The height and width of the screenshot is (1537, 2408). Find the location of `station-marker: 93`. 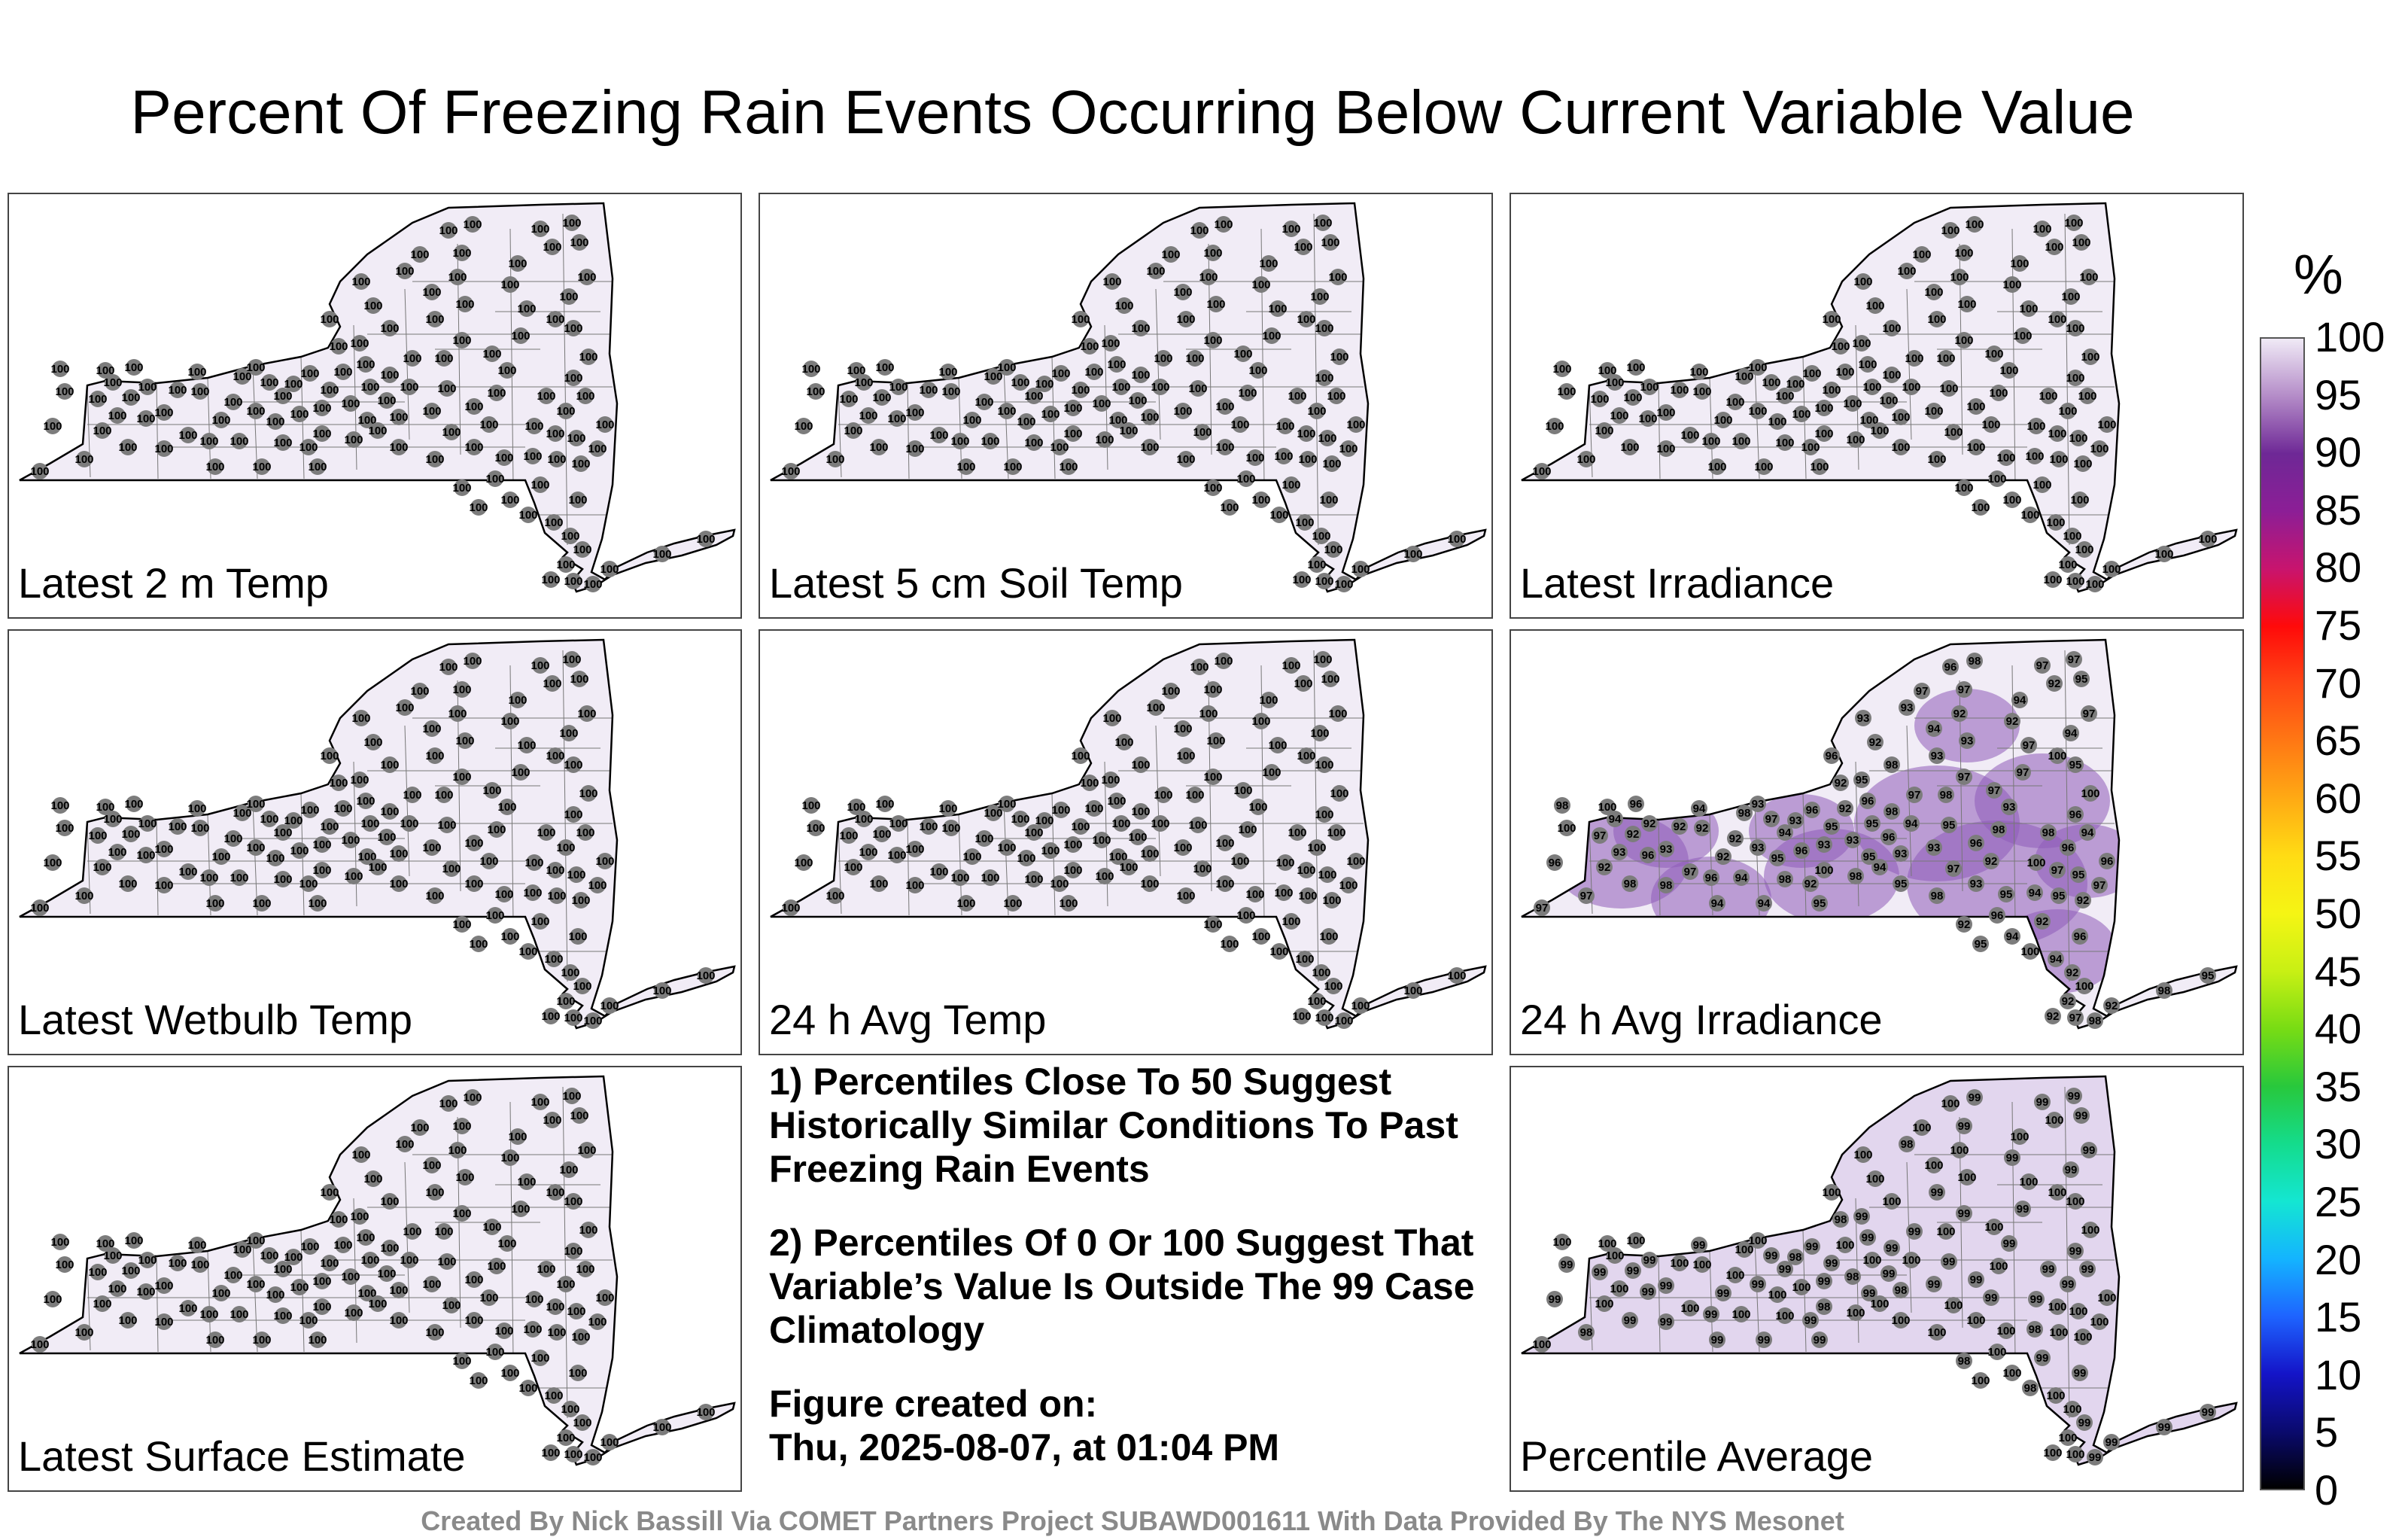

station-marker: 93 is located at coordinates (1976, 883).